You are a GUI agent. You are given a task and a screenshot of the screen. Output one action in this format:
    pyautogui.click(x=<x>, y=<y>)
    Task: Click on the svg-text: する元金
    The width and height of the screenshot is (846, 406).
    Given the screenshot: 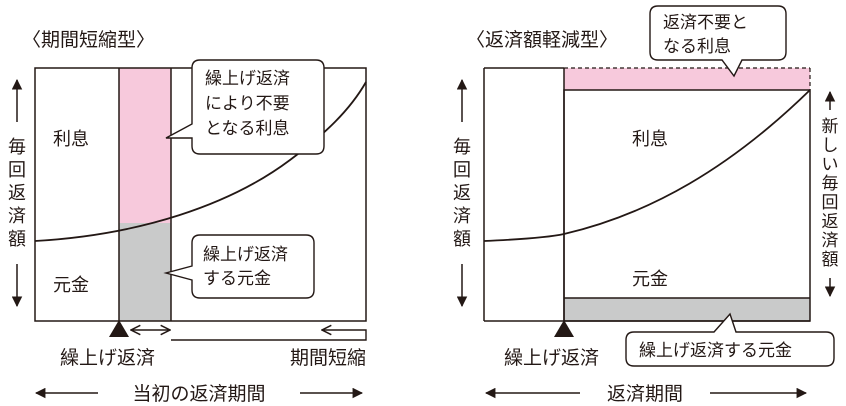 What is the action you would take?
    pyautogui.click(x=237, y=279)
    